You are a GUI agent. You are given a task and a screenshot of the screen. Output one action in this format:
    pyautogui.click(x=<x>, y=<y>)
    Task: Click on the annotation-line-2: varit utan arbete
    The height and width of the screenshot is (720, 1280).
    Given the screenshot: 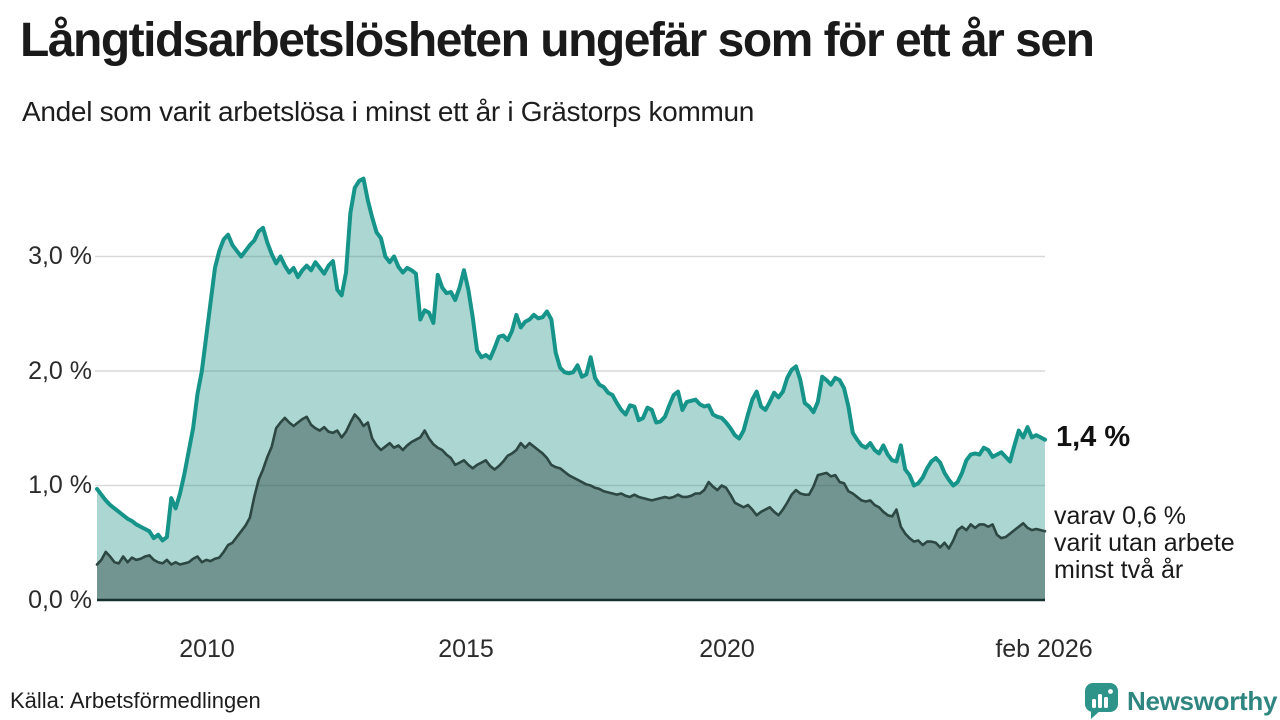 What is the action you would take?
    pyautogui.click(x=1144, y=543)
    